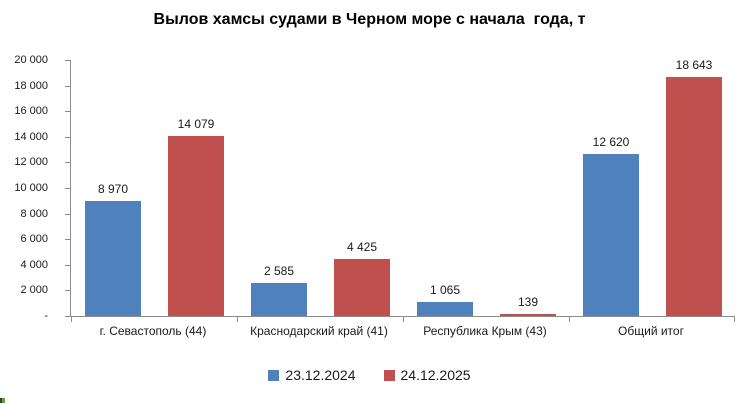  What do you see at coordinates (34, 290) in the screenshot?
I see `y-axis-tick-label: 2 000` at bounding box center [34, 290].